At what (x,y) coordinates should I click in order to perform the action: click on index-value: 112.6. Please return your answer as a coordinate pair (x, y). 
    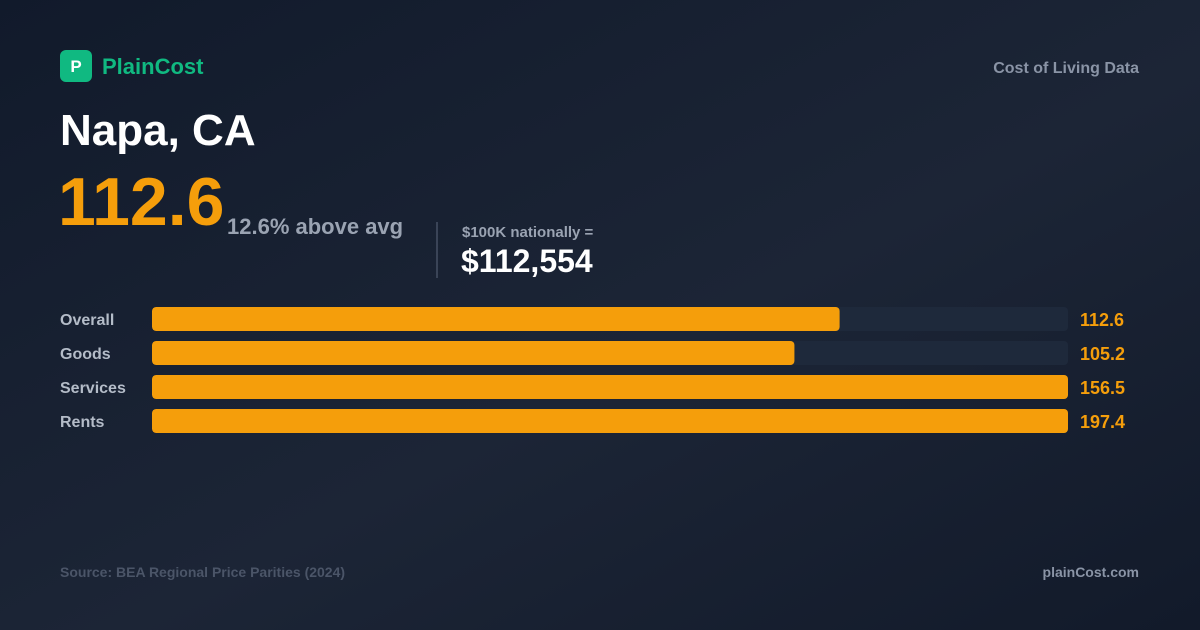
    Looking at the image, I should click on (141, 202).